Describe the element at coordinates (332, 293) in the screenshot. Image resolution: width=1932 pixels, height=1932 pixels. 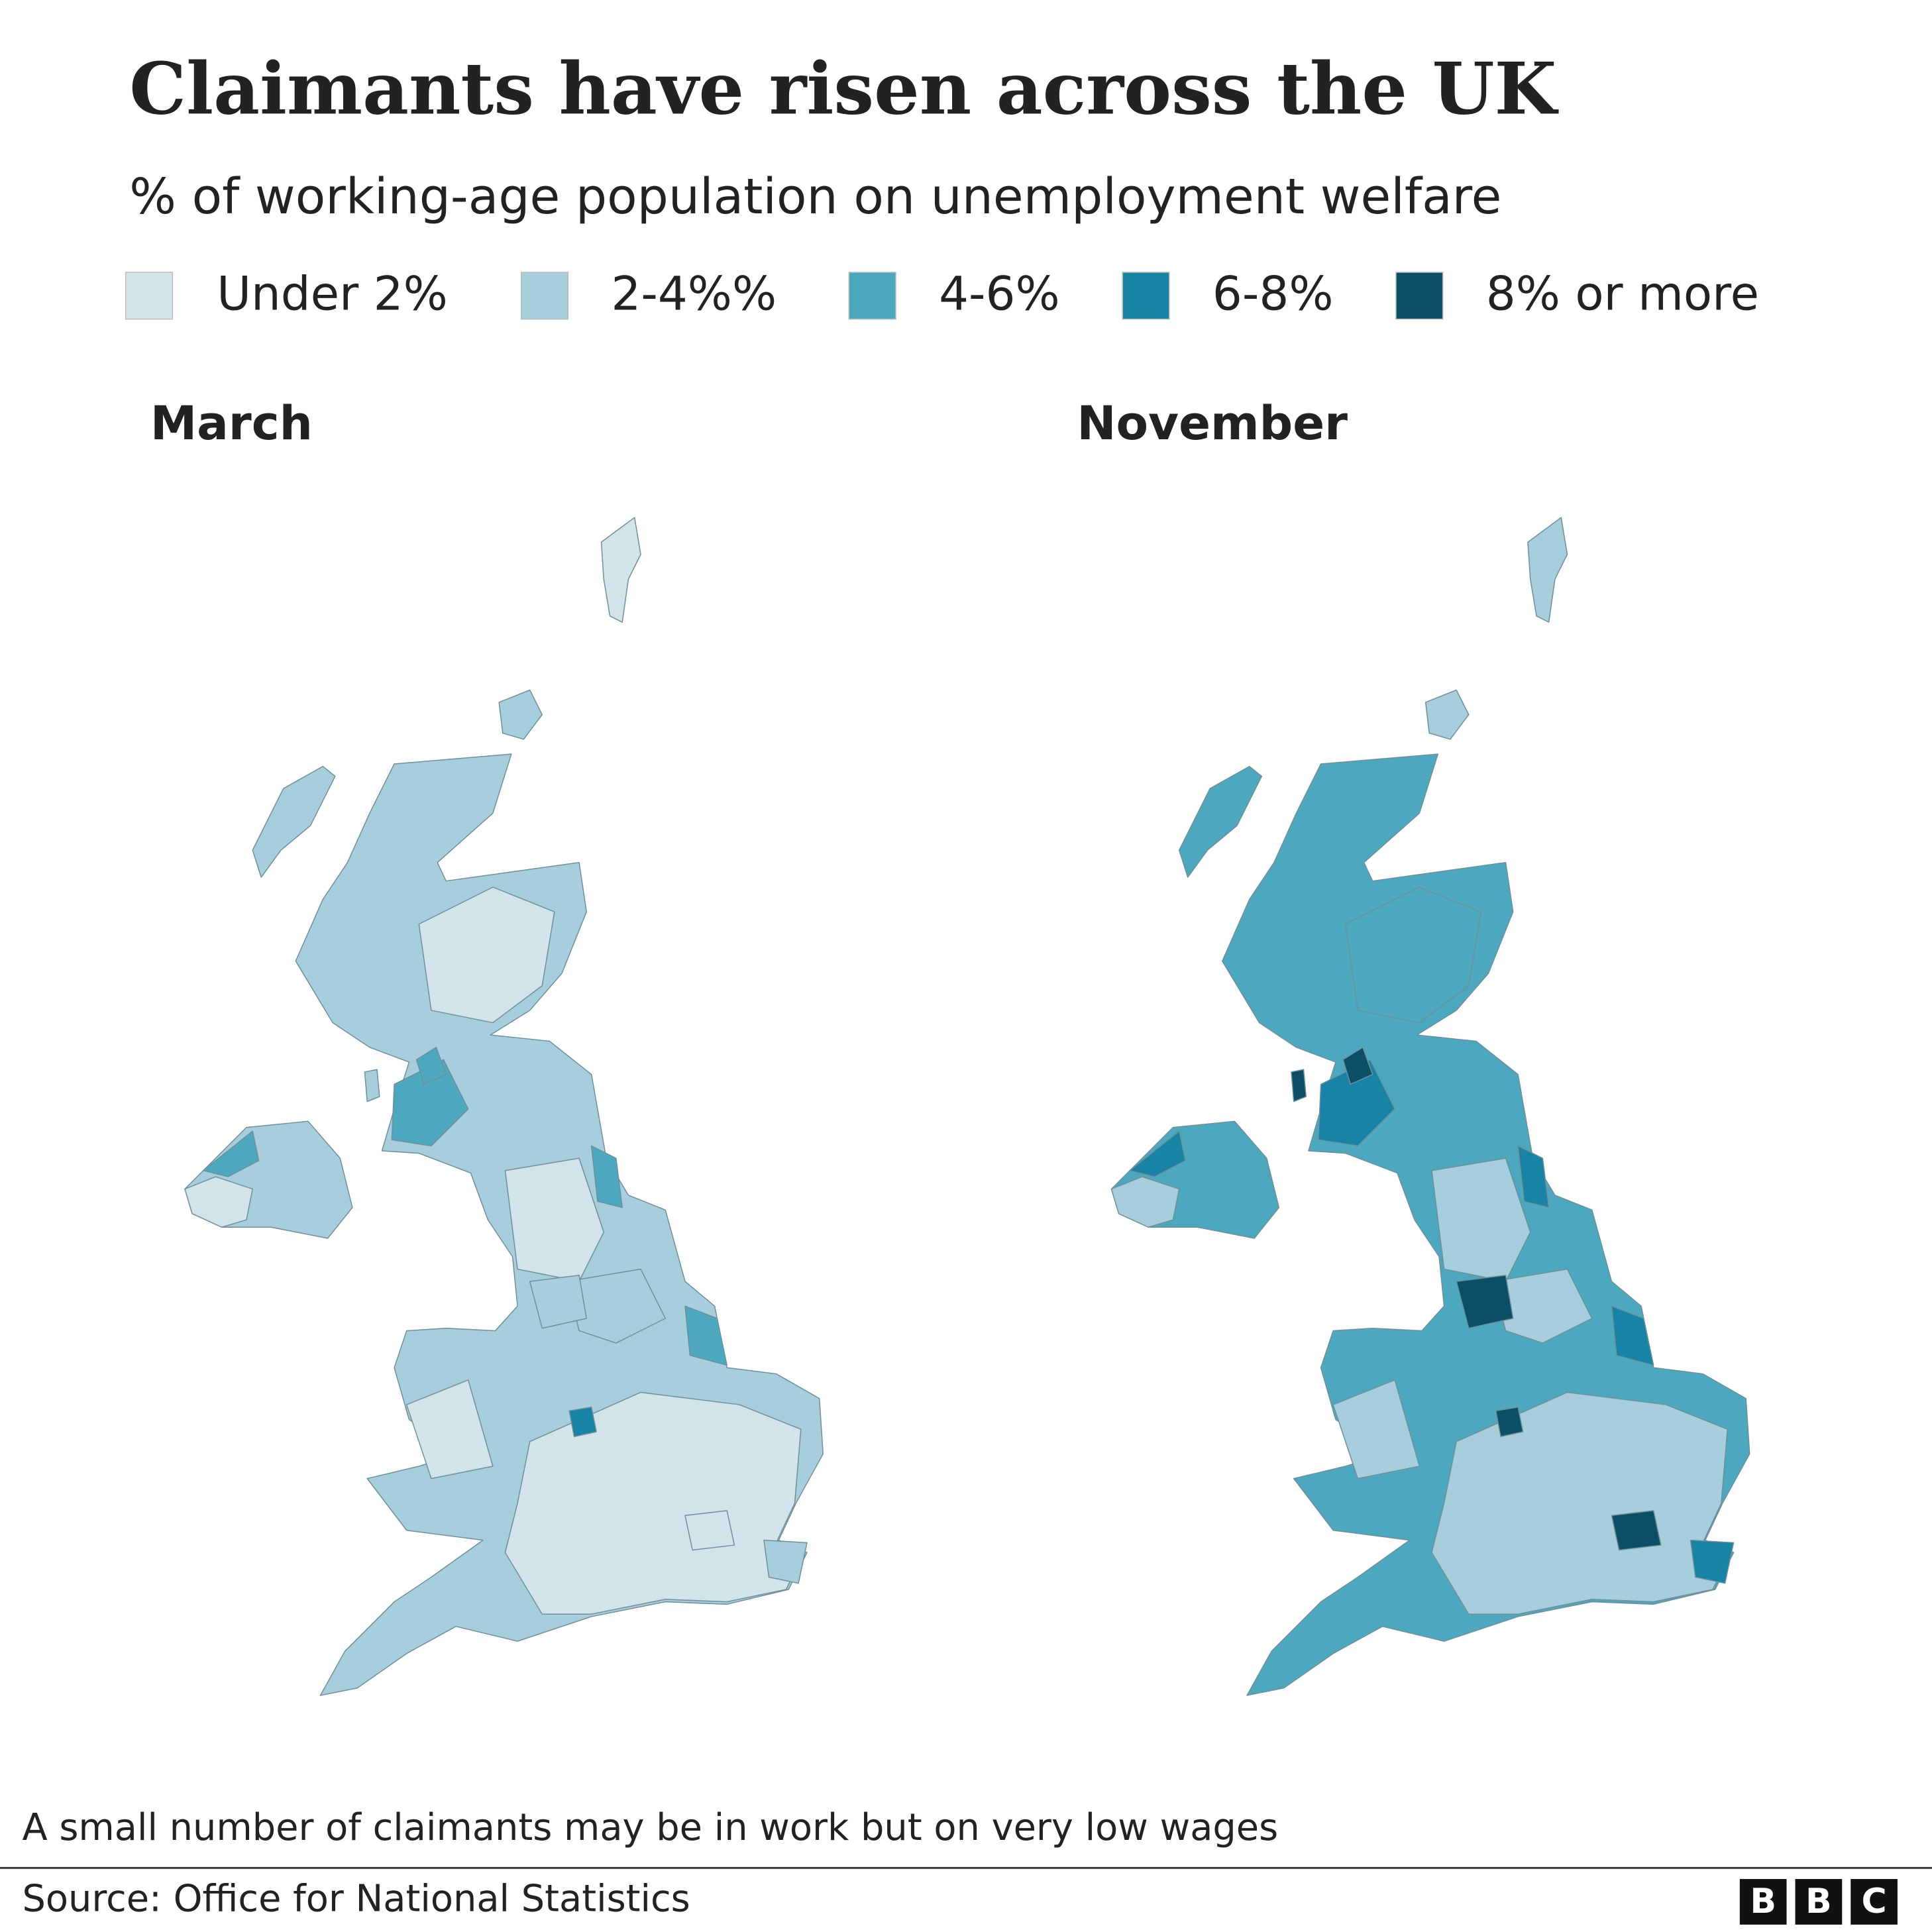
I see `legend-label: Under 2%` at that location.